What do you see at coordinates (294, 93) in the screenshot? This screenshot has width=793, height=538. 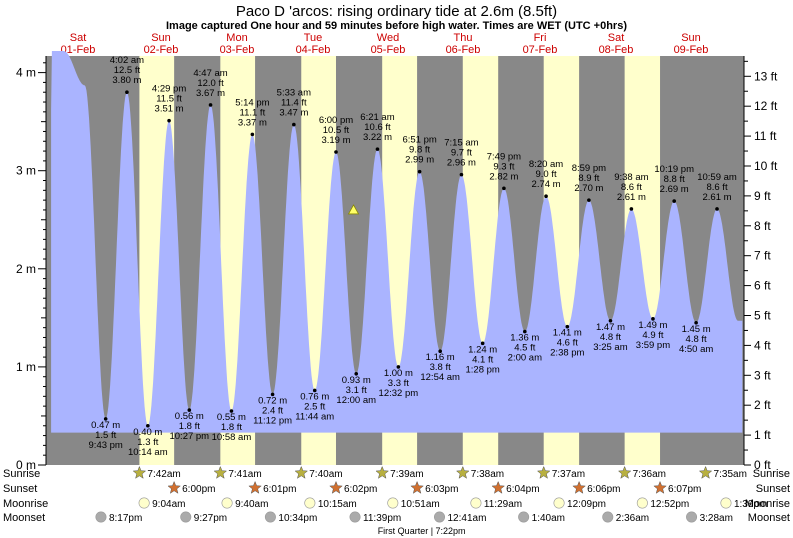 I see `tide-label-high: 5:33 am` at bounding box center [294, 93].